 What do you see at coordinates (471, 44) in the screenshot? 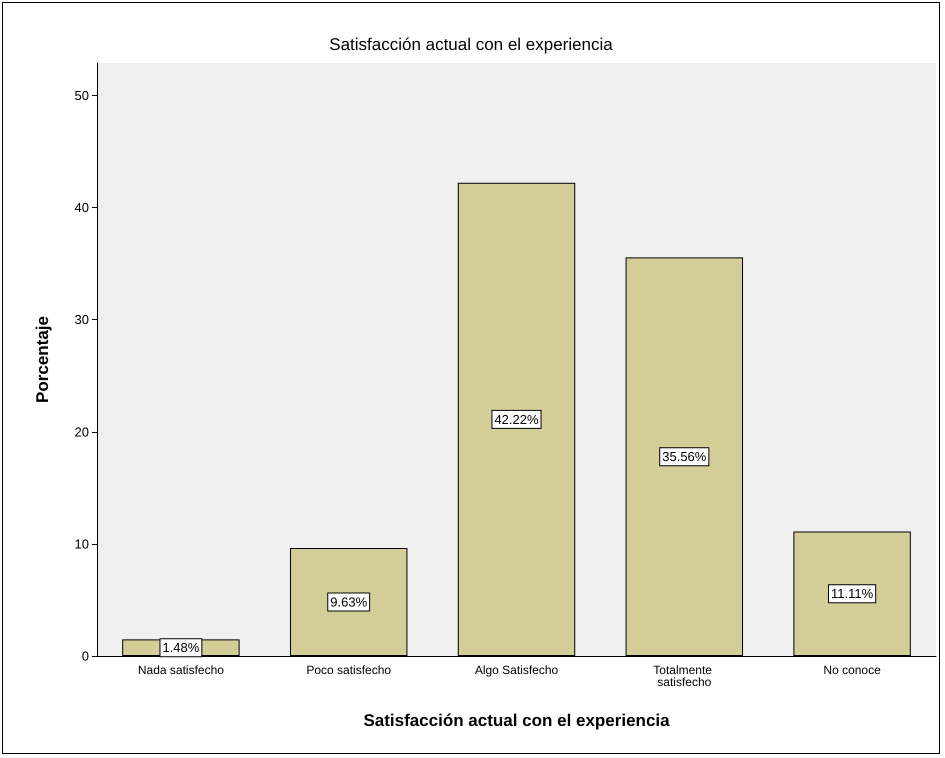
I see `chart-title: Satisfacción actual con el experiencia` at bounding box center [471, 44].